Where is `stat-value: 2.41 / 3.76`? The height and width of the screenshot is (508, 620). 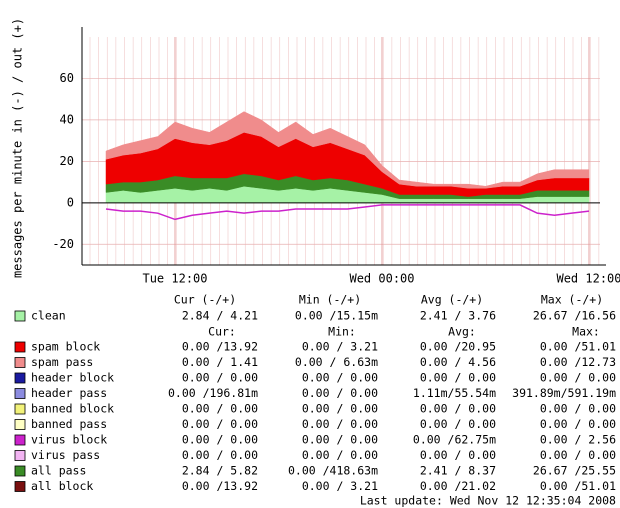
stat-value: 2.41 / 3.76 is located at coordinates (458, 316).